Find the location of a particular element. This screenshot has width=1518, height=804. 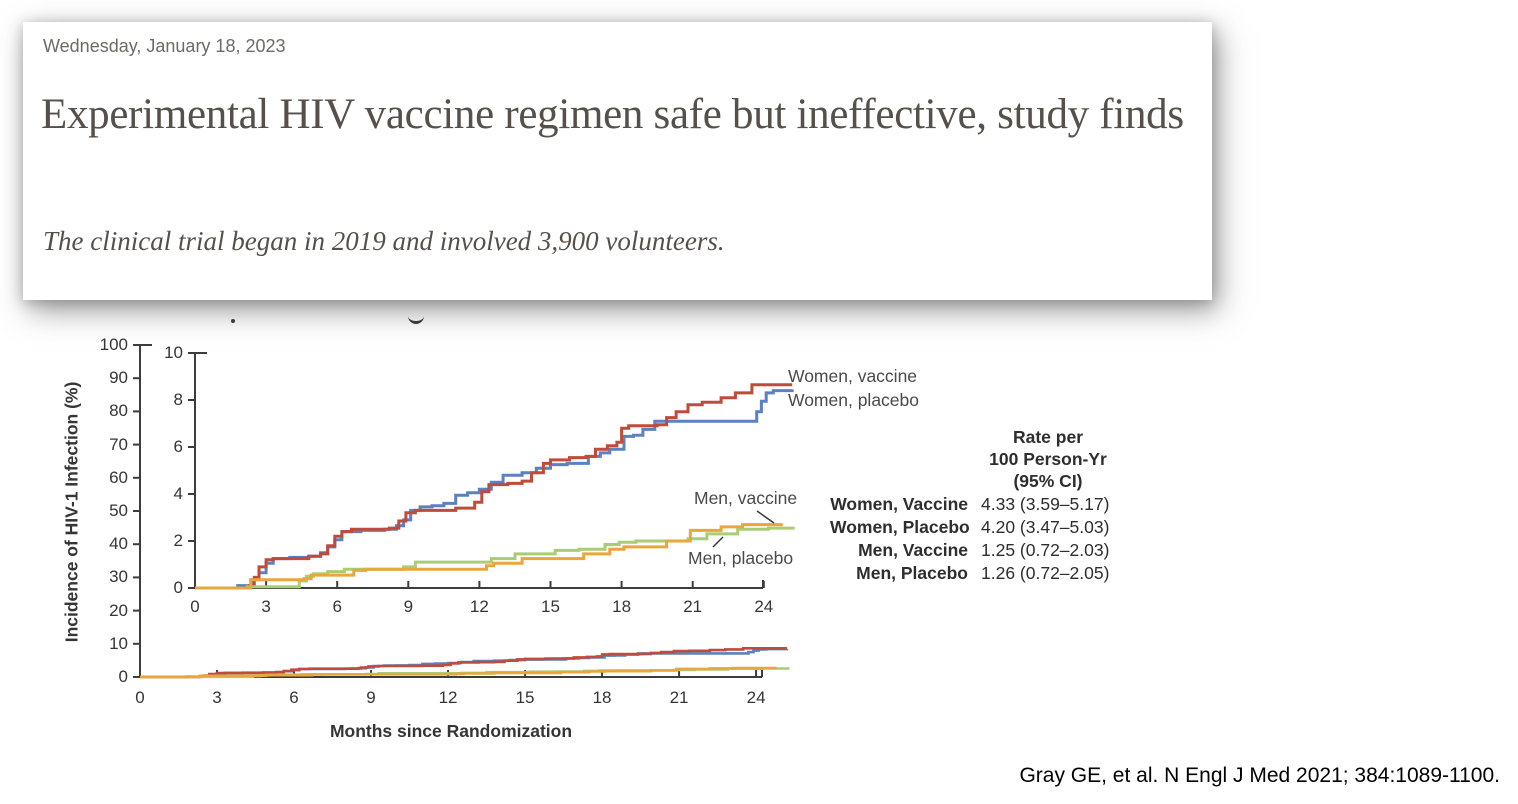

x-axis-title: Months since Randomization is located at coordinates (451, 731).